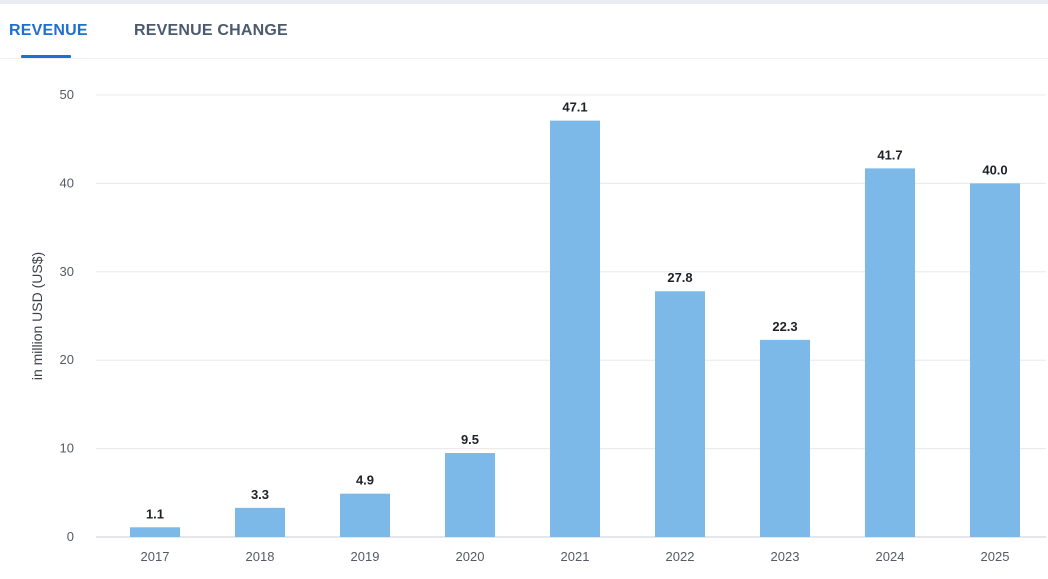 The height and width of the screenshot is (579, 1048). Describe the element at coordinates (67, 182) in the screenshot. I see `y-tick-label: 40` at that location.